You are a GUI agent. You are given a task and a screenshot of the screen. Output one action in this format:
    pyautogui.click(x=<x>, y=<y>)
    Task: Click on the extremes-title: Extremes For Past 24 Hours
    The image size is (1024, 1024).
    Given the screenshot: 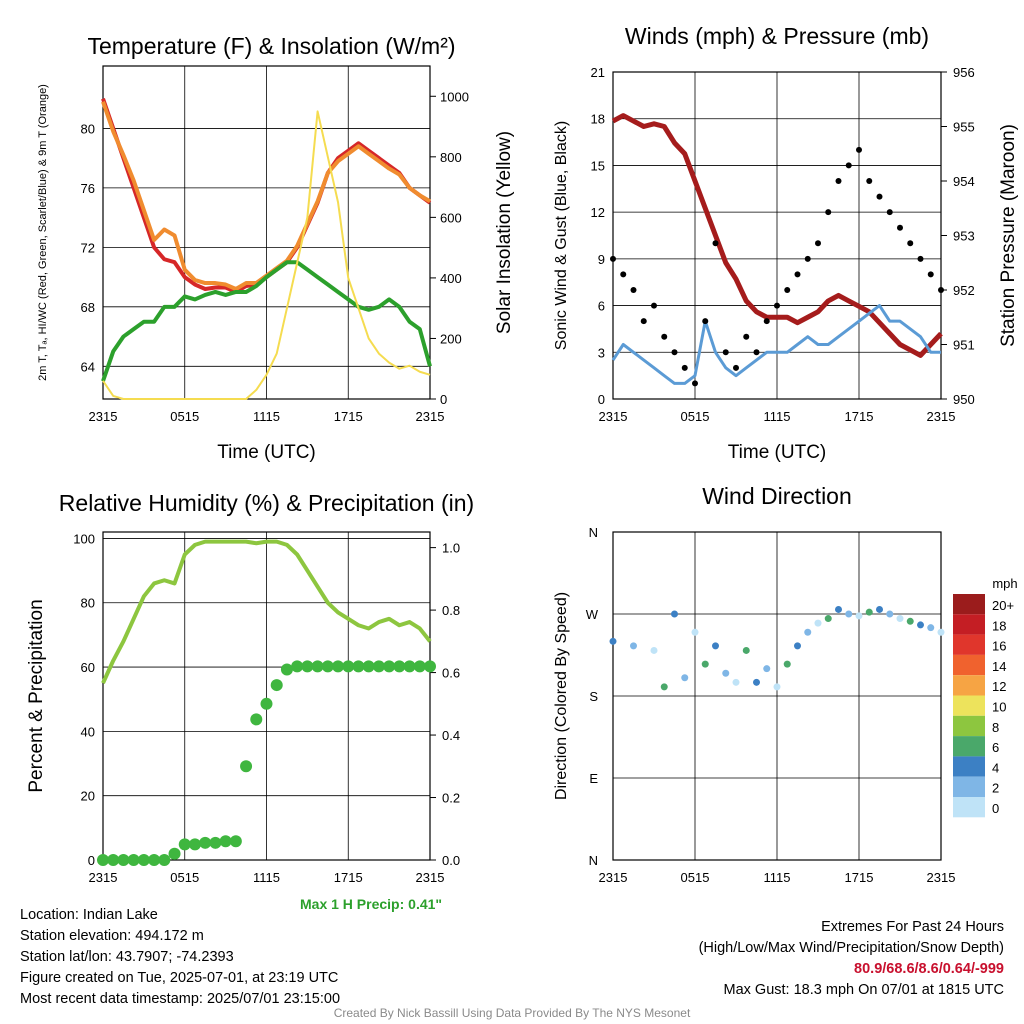 What is the action you would take?
    pyautogui.click(x=912, y=927)
    